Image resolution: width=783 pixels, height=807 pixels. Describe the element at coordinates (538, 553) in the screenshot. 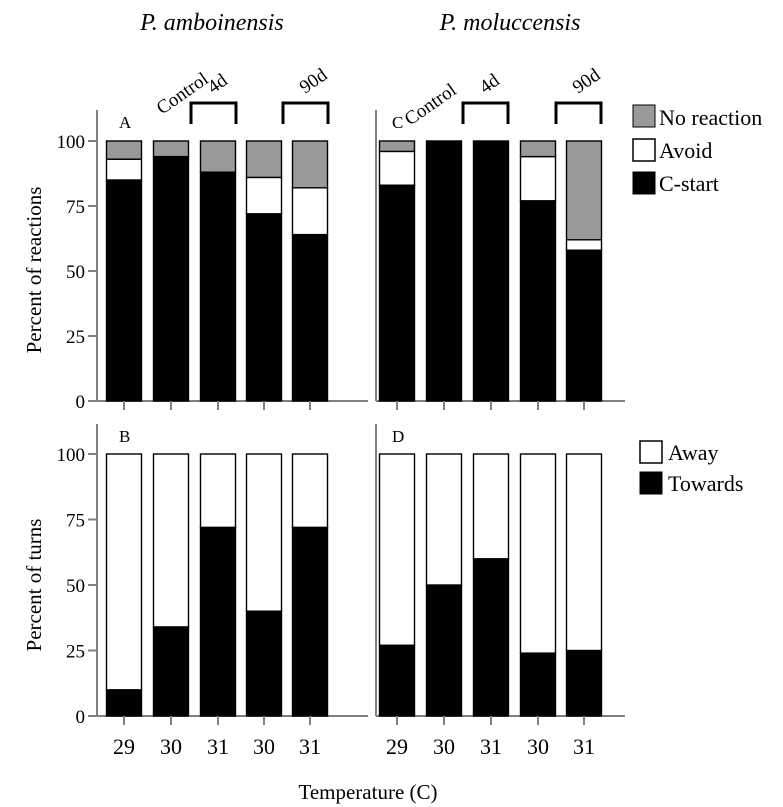

I see `bar-d-4-away` at that location.